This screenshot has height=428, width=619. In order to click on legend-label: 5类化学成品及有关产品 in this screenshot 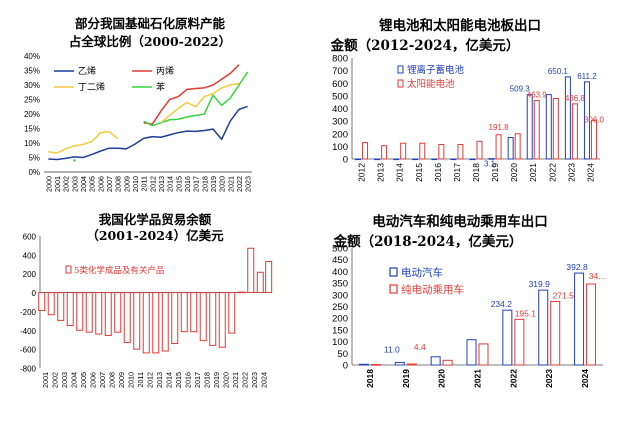, I will do `click(119, 270)`.